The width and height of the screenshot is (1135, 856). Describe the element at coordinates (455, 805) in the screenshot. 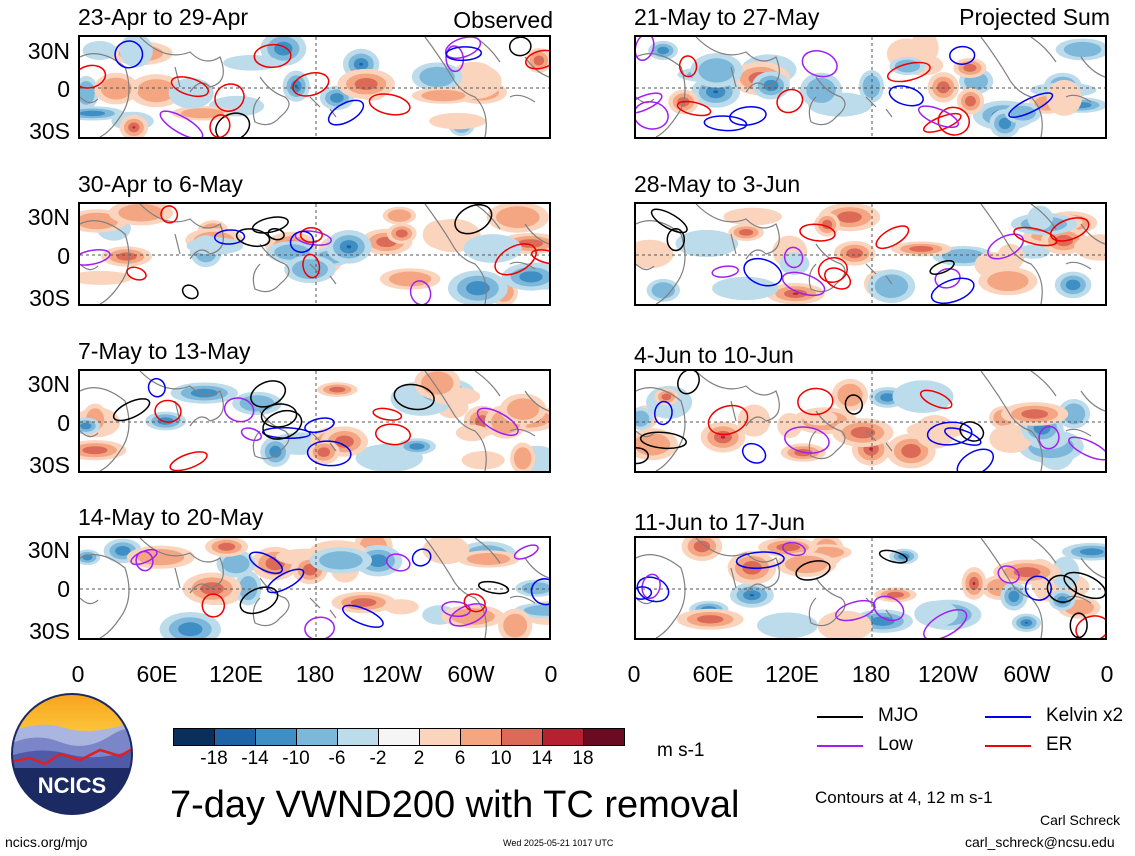

I see `main-title: 7-day VWND200 with TC removal` at that location.